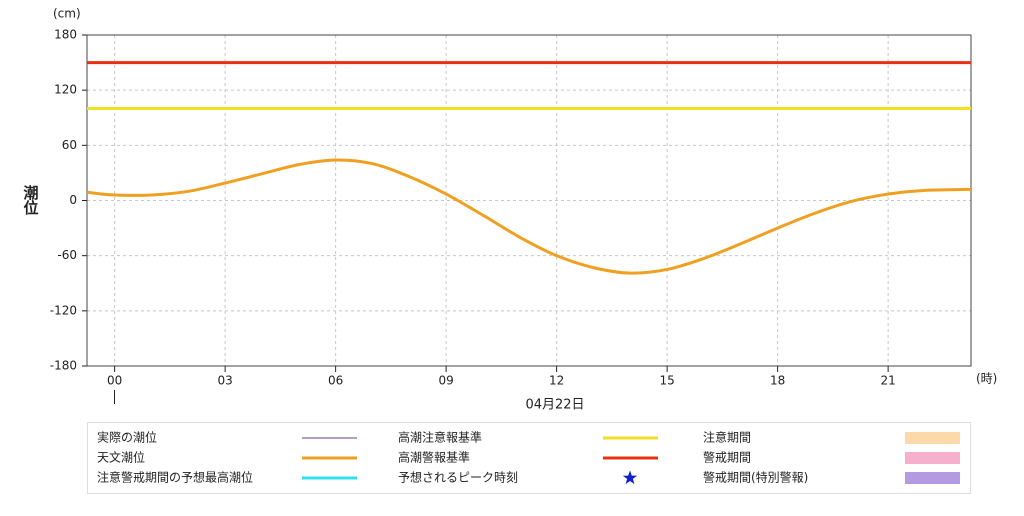 The image size is (1024, 516). Describe the element at coordinates (63, 310) in the screenshot. I see `y-tick-label: -120` at that location.